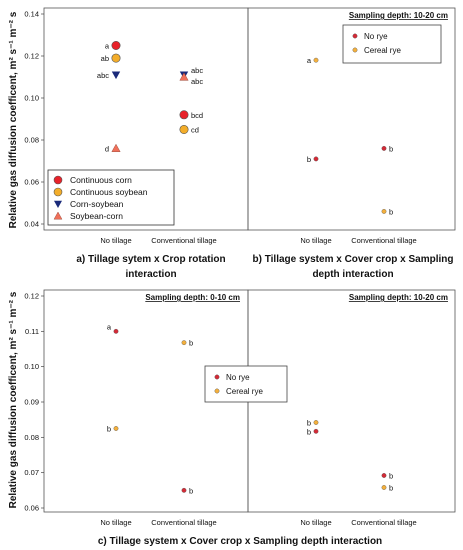 The width and height of the screenshot is (463, 550). Describe the element at coordinates (31, 182) in the screenshot. I see `panel-a-ytick-label-1: 0.06` at that location.